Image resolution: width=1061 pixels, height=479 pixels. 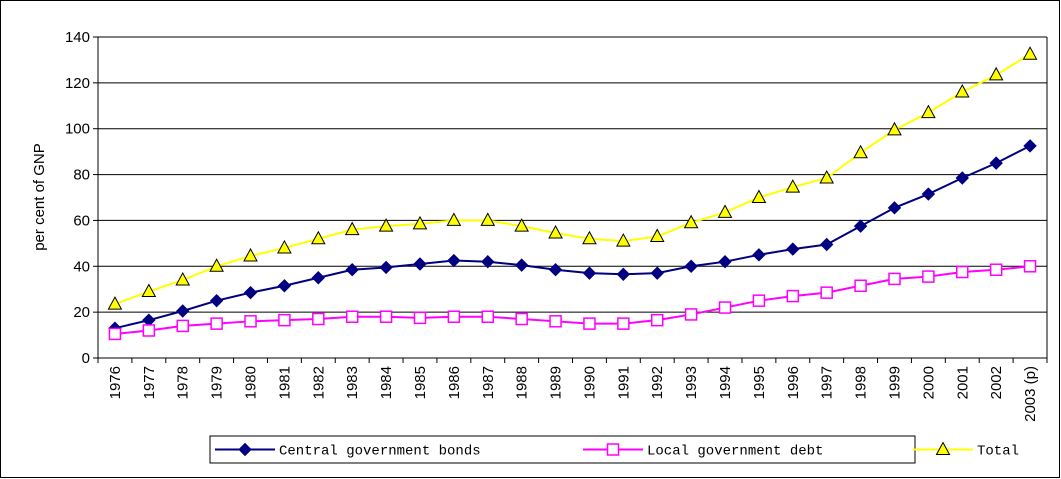 I want to click on x-tick-label: 1989, so click(x=556, y=382).